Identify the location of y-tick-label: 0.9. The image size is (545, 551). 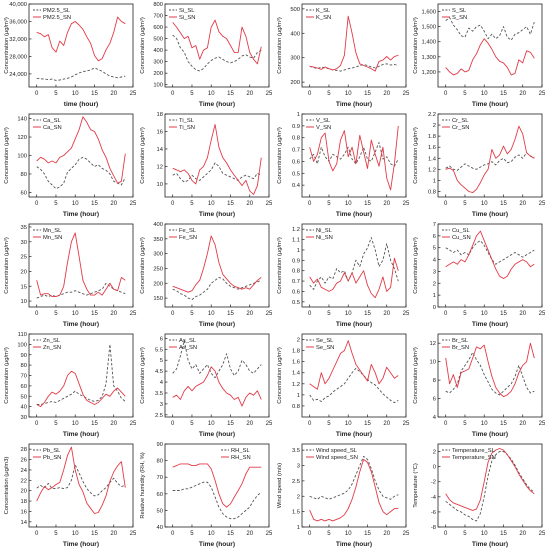
(295, 261).